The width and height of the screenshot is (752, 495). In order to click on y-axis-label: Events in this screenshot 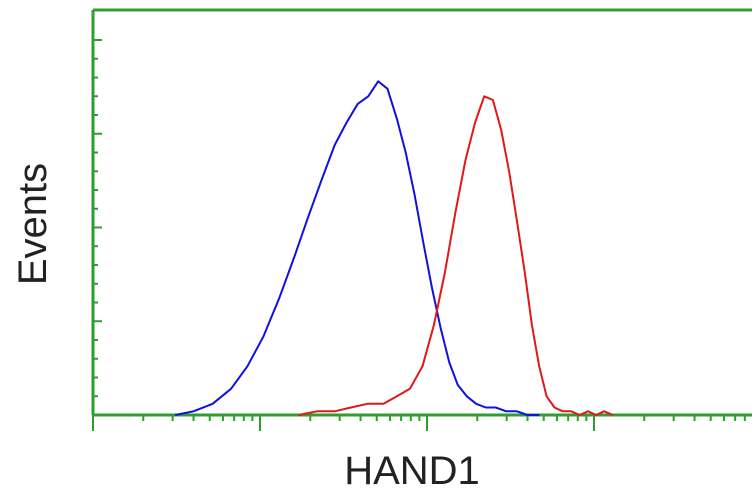, I will do `click(33, 224)`.